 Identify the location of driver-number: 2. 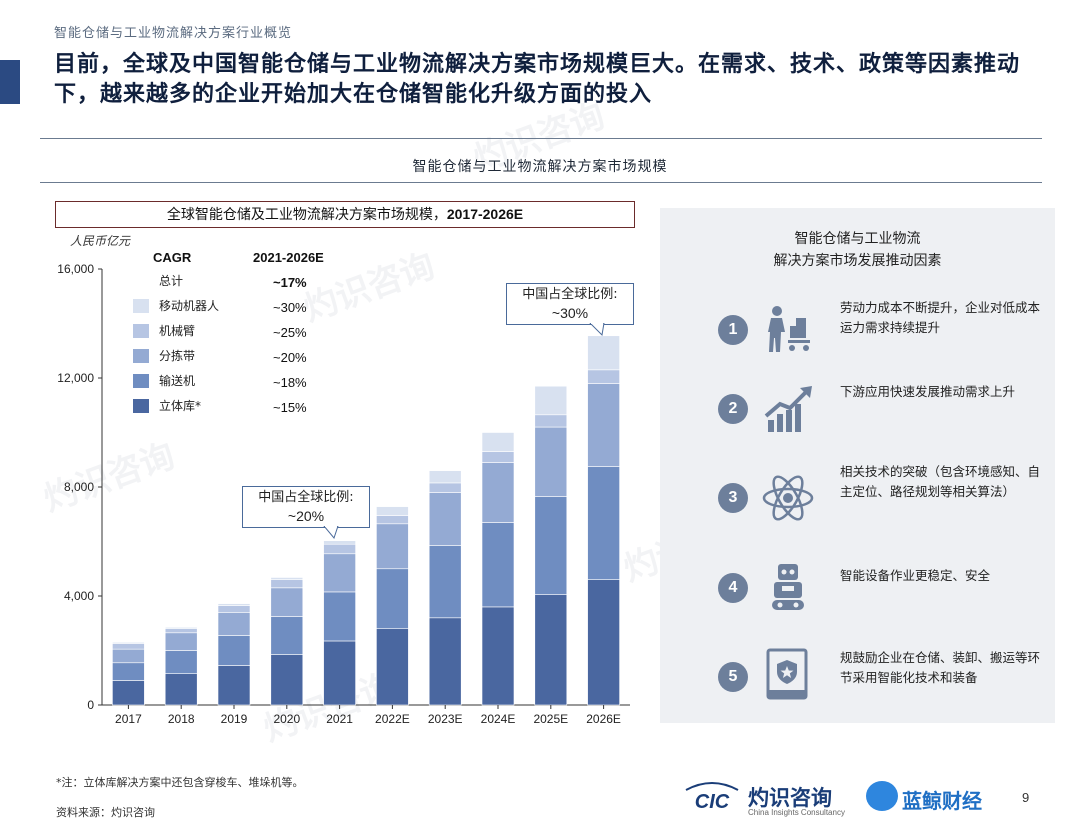
(733, 409).